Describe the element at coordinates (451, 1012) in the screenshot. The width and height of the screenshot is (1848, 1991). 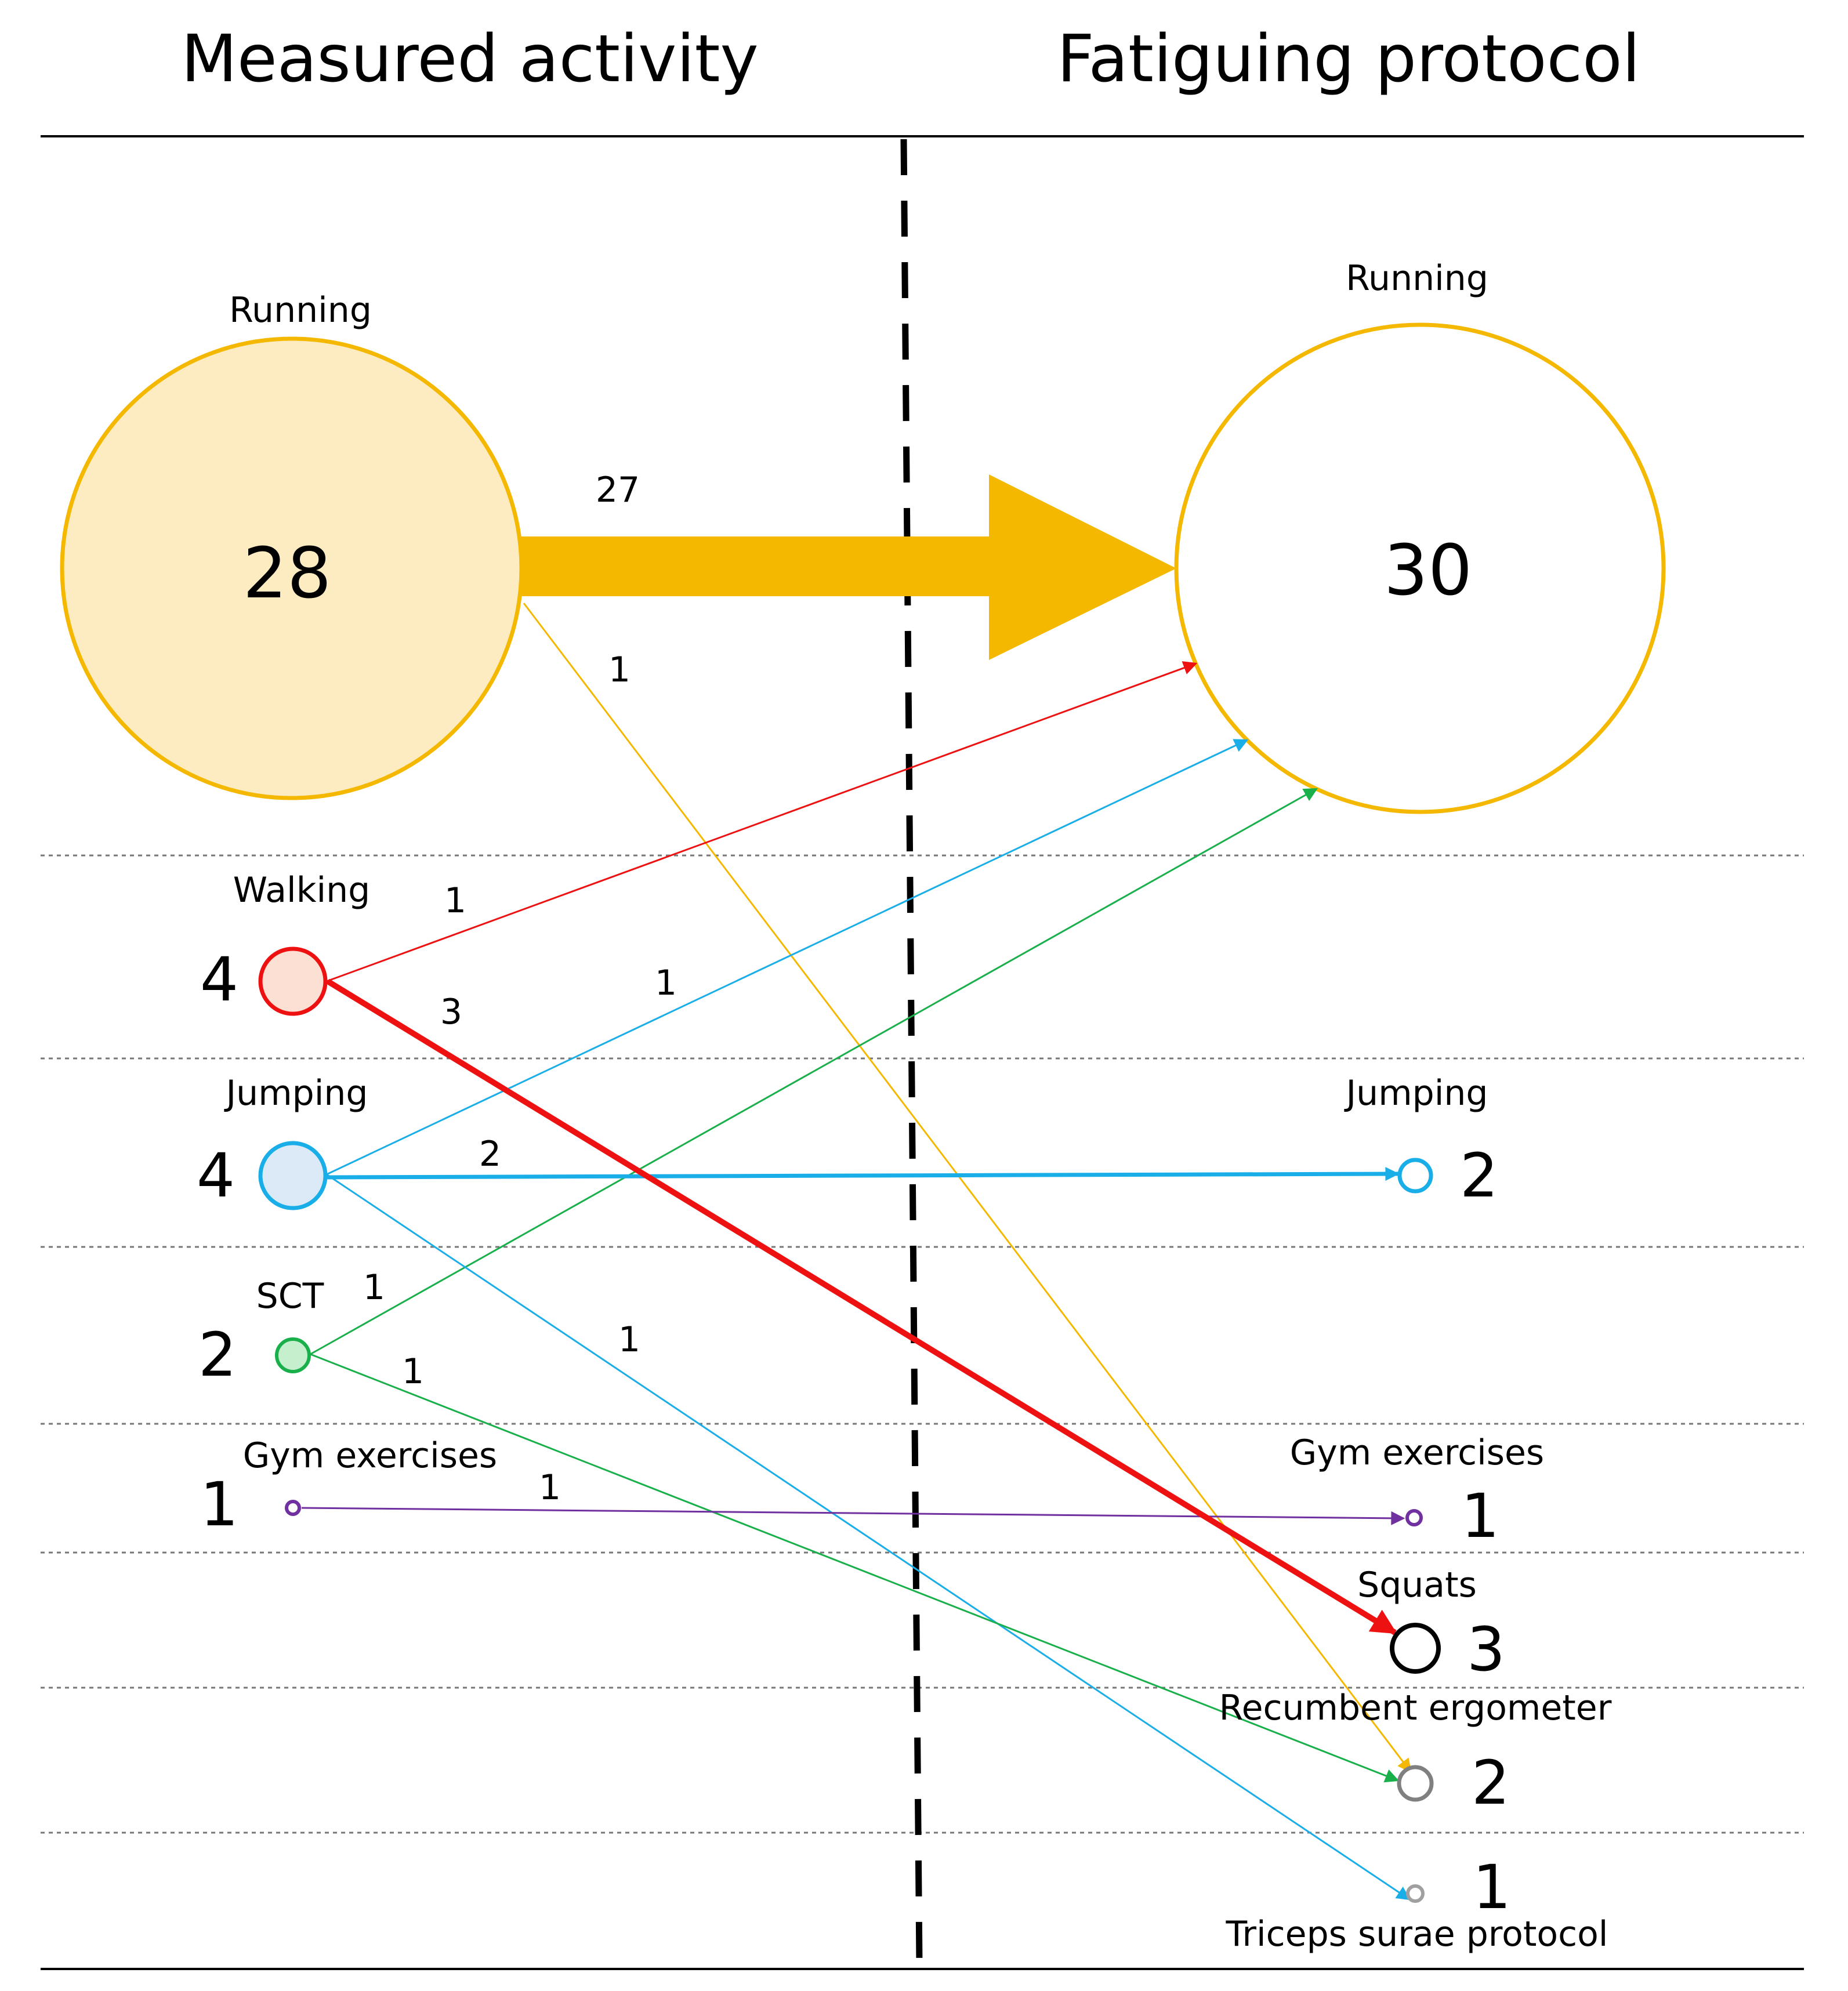
I see `edge-label-walking-squats: 3` at that location.